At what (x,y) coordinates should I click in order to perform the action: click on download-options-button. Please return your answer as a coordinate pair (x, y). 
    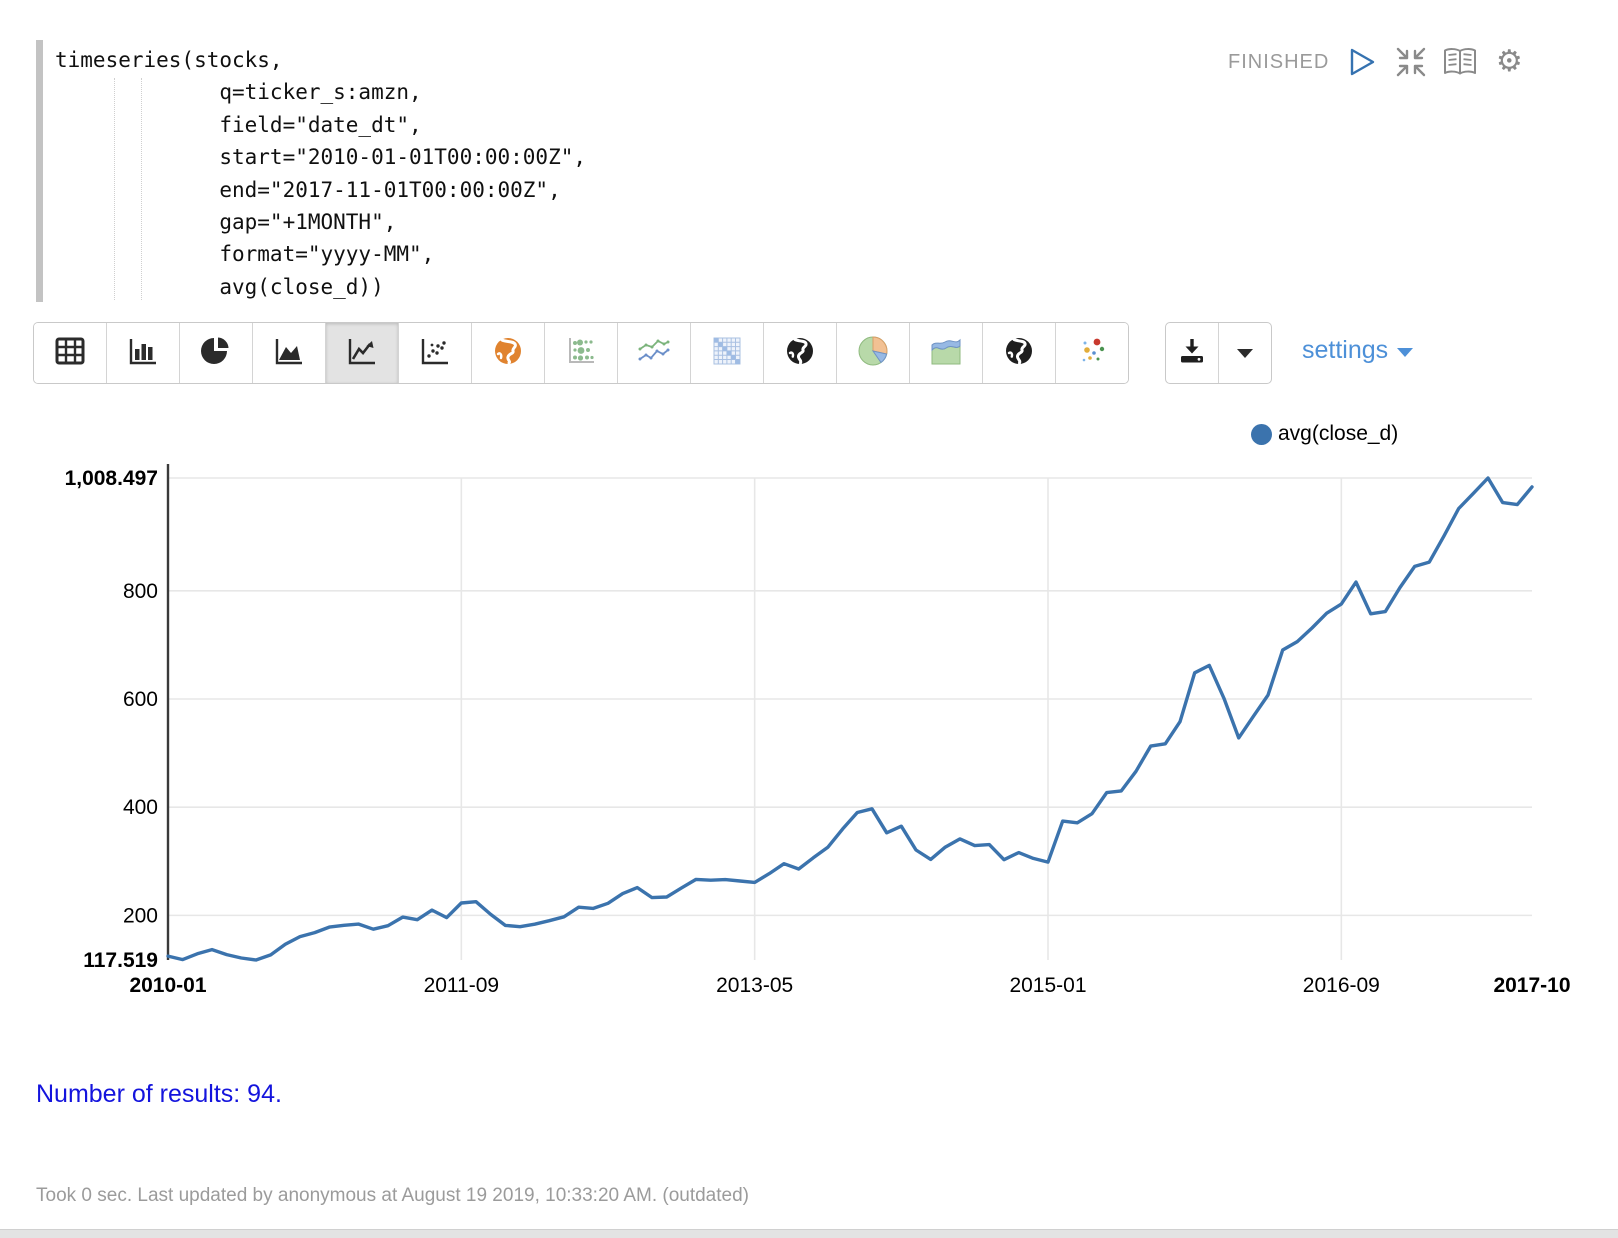
    Looking at the image, I should click on (1244, 353).